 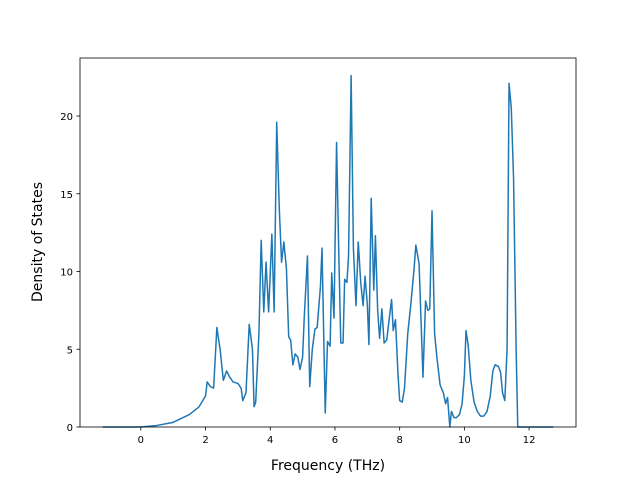 What do you see at coordinates (529, 440) in the screenshot?
I see `x-tick-label: 12` at bounding box center [529, 440].